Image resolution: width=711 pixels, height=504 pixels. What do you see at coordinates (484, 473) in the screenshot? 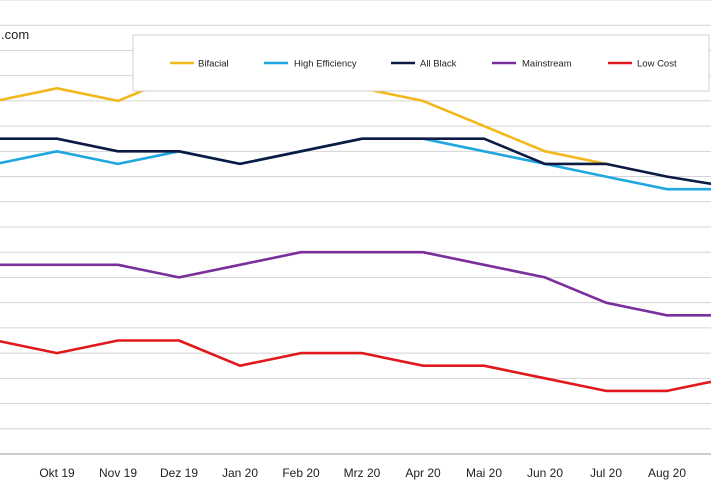
I see `x-tick-label: Mai 20` at bounding box center [484, 473].